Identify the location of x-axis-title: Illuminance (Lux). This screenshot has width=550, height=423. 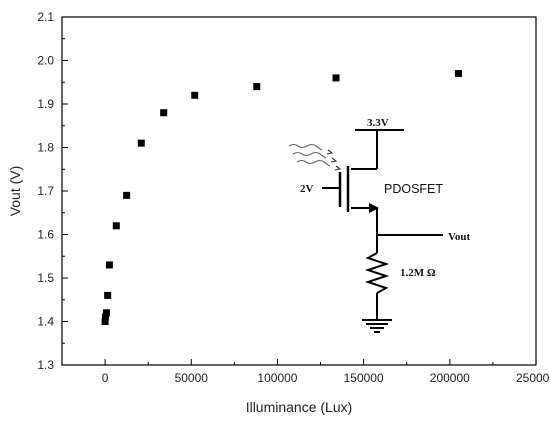
(299, 407).